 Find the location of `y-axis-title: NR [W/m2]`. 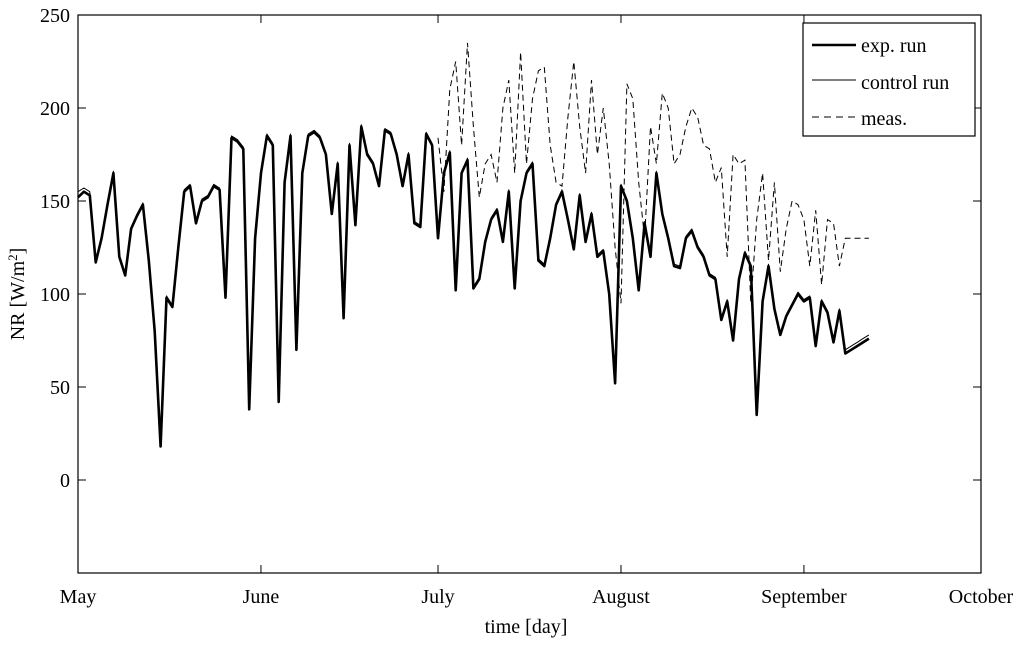

y-axis-title: NR [W/m2] is located at coordinates (17, 294).